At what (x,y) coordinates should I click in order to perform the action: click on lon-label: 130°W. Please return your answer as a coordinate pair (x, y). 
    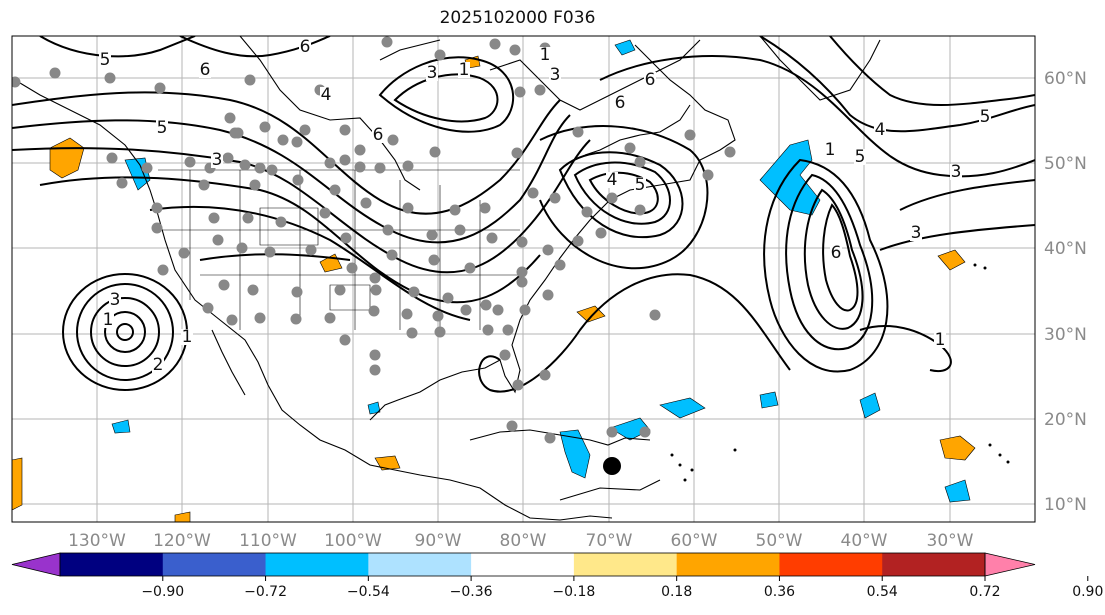
    Looking at the image, I should click on (97, 541).